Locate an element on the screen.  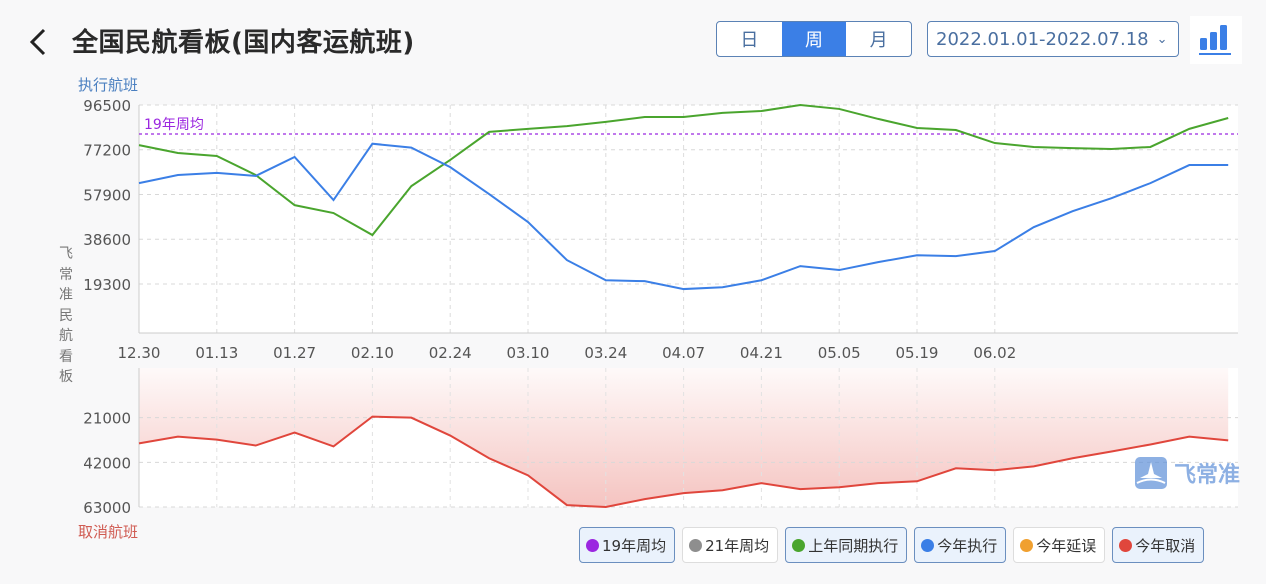
y-tick-label: 19300 is located at coordinates (107, 285).